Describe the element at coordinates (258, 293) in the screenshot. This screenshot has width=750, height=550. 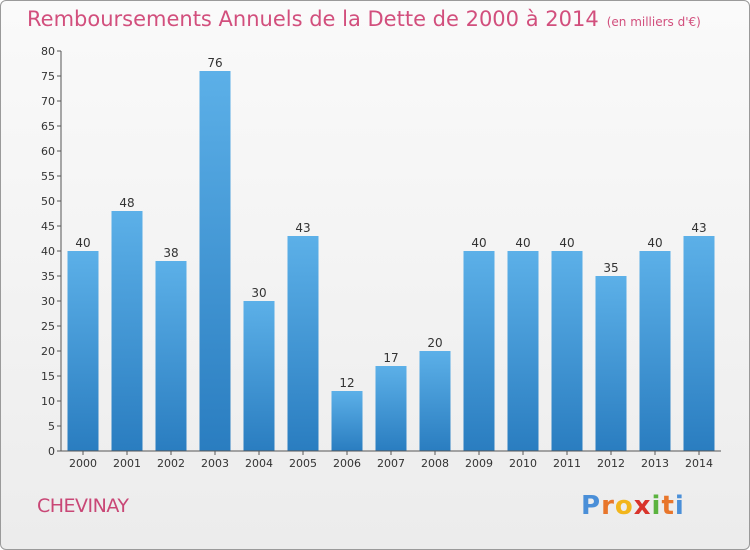
I see `bar-value-label: 30` at that location.